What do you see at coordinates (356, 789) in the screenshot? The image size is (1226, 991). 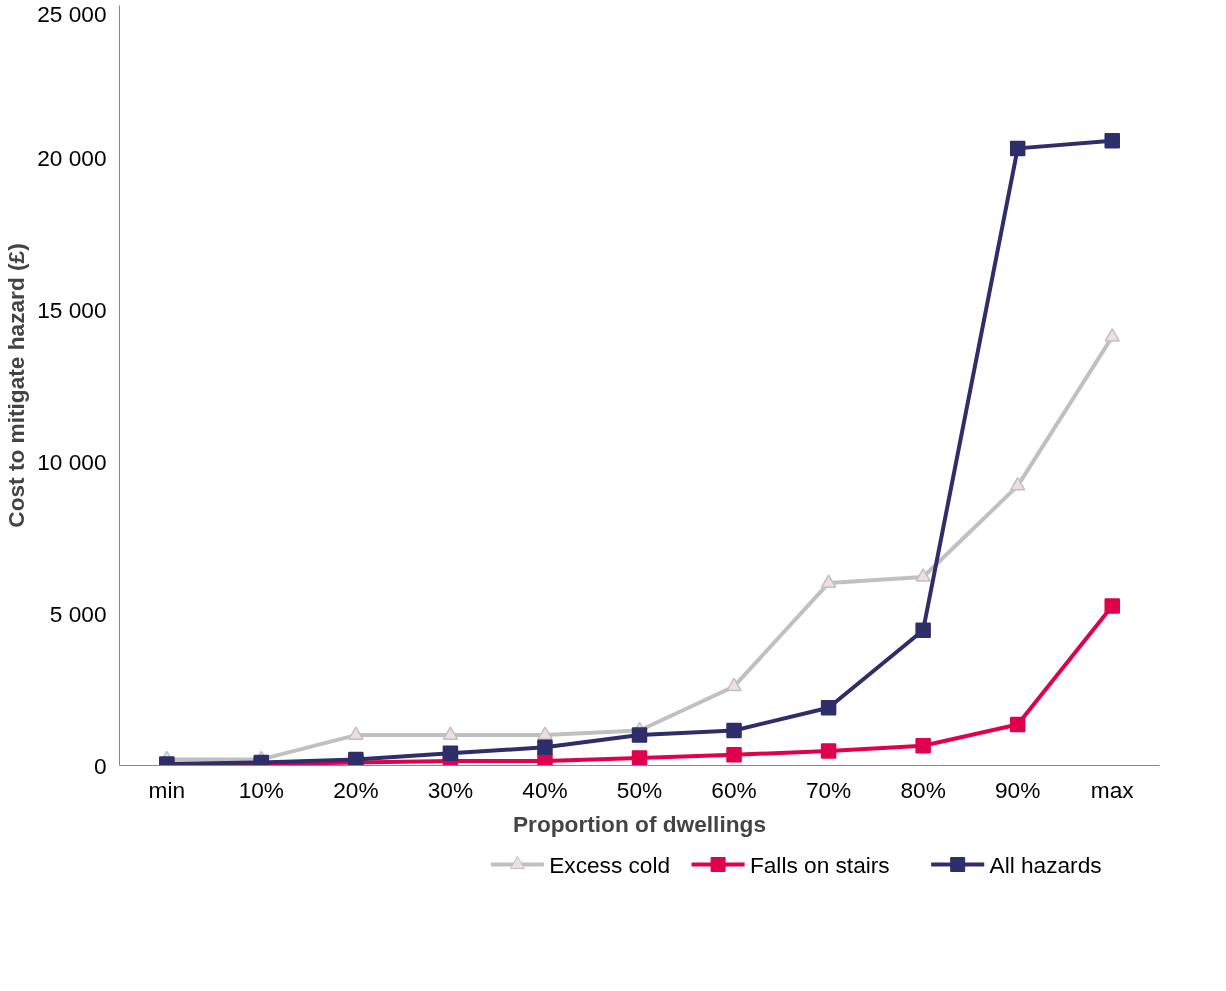 I see `x-tick-label: 20%` at bounding box center [356, 789].